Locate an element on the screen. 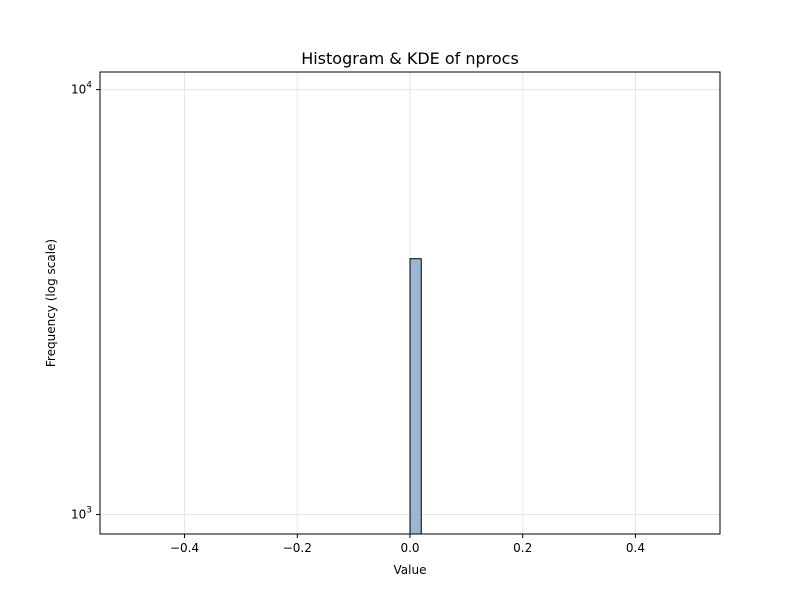  histogram-bars is located at coordinates (415, 396).